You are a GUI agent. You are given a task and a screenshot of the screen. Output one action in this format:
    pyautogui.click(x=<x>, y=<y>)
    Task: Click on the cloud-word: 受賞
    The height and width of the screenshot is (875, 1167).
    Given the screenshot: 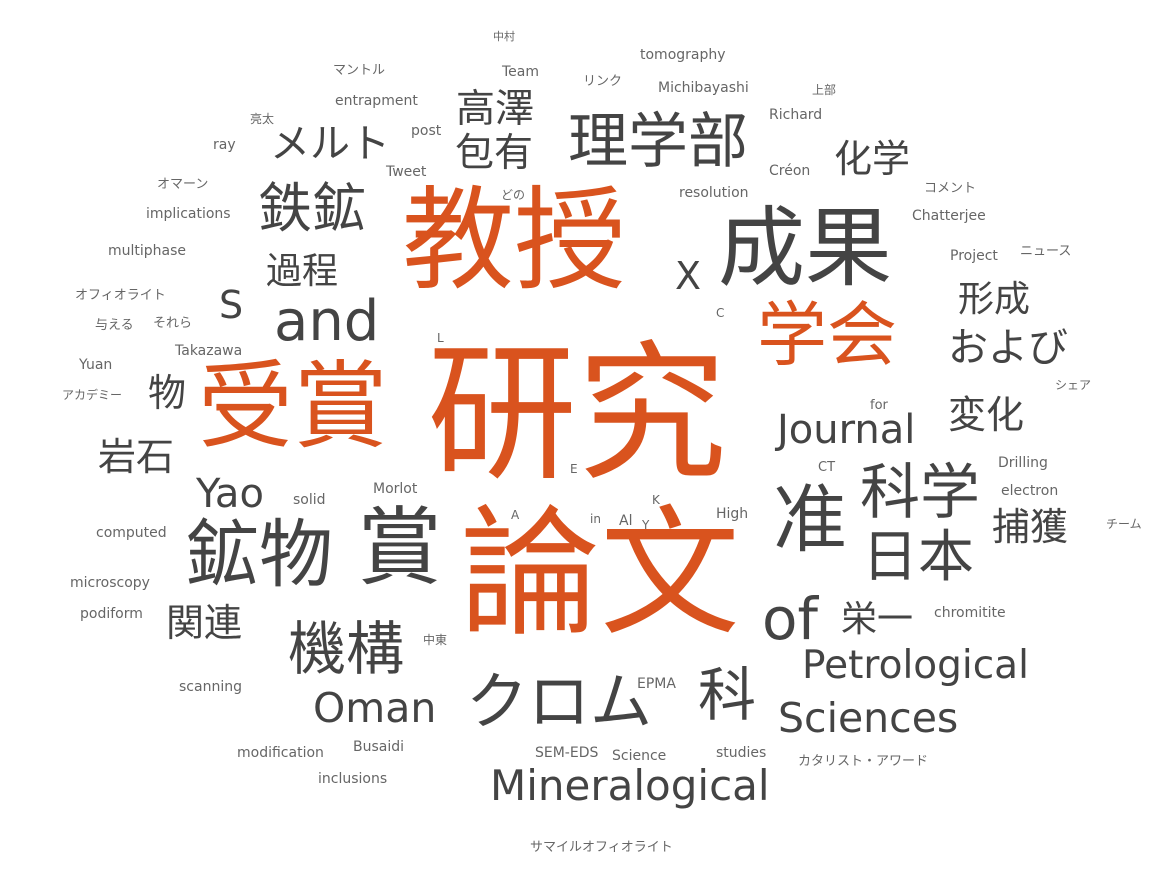 What is the action you would take?
    pyautogui.click(x=293, y=407)
    